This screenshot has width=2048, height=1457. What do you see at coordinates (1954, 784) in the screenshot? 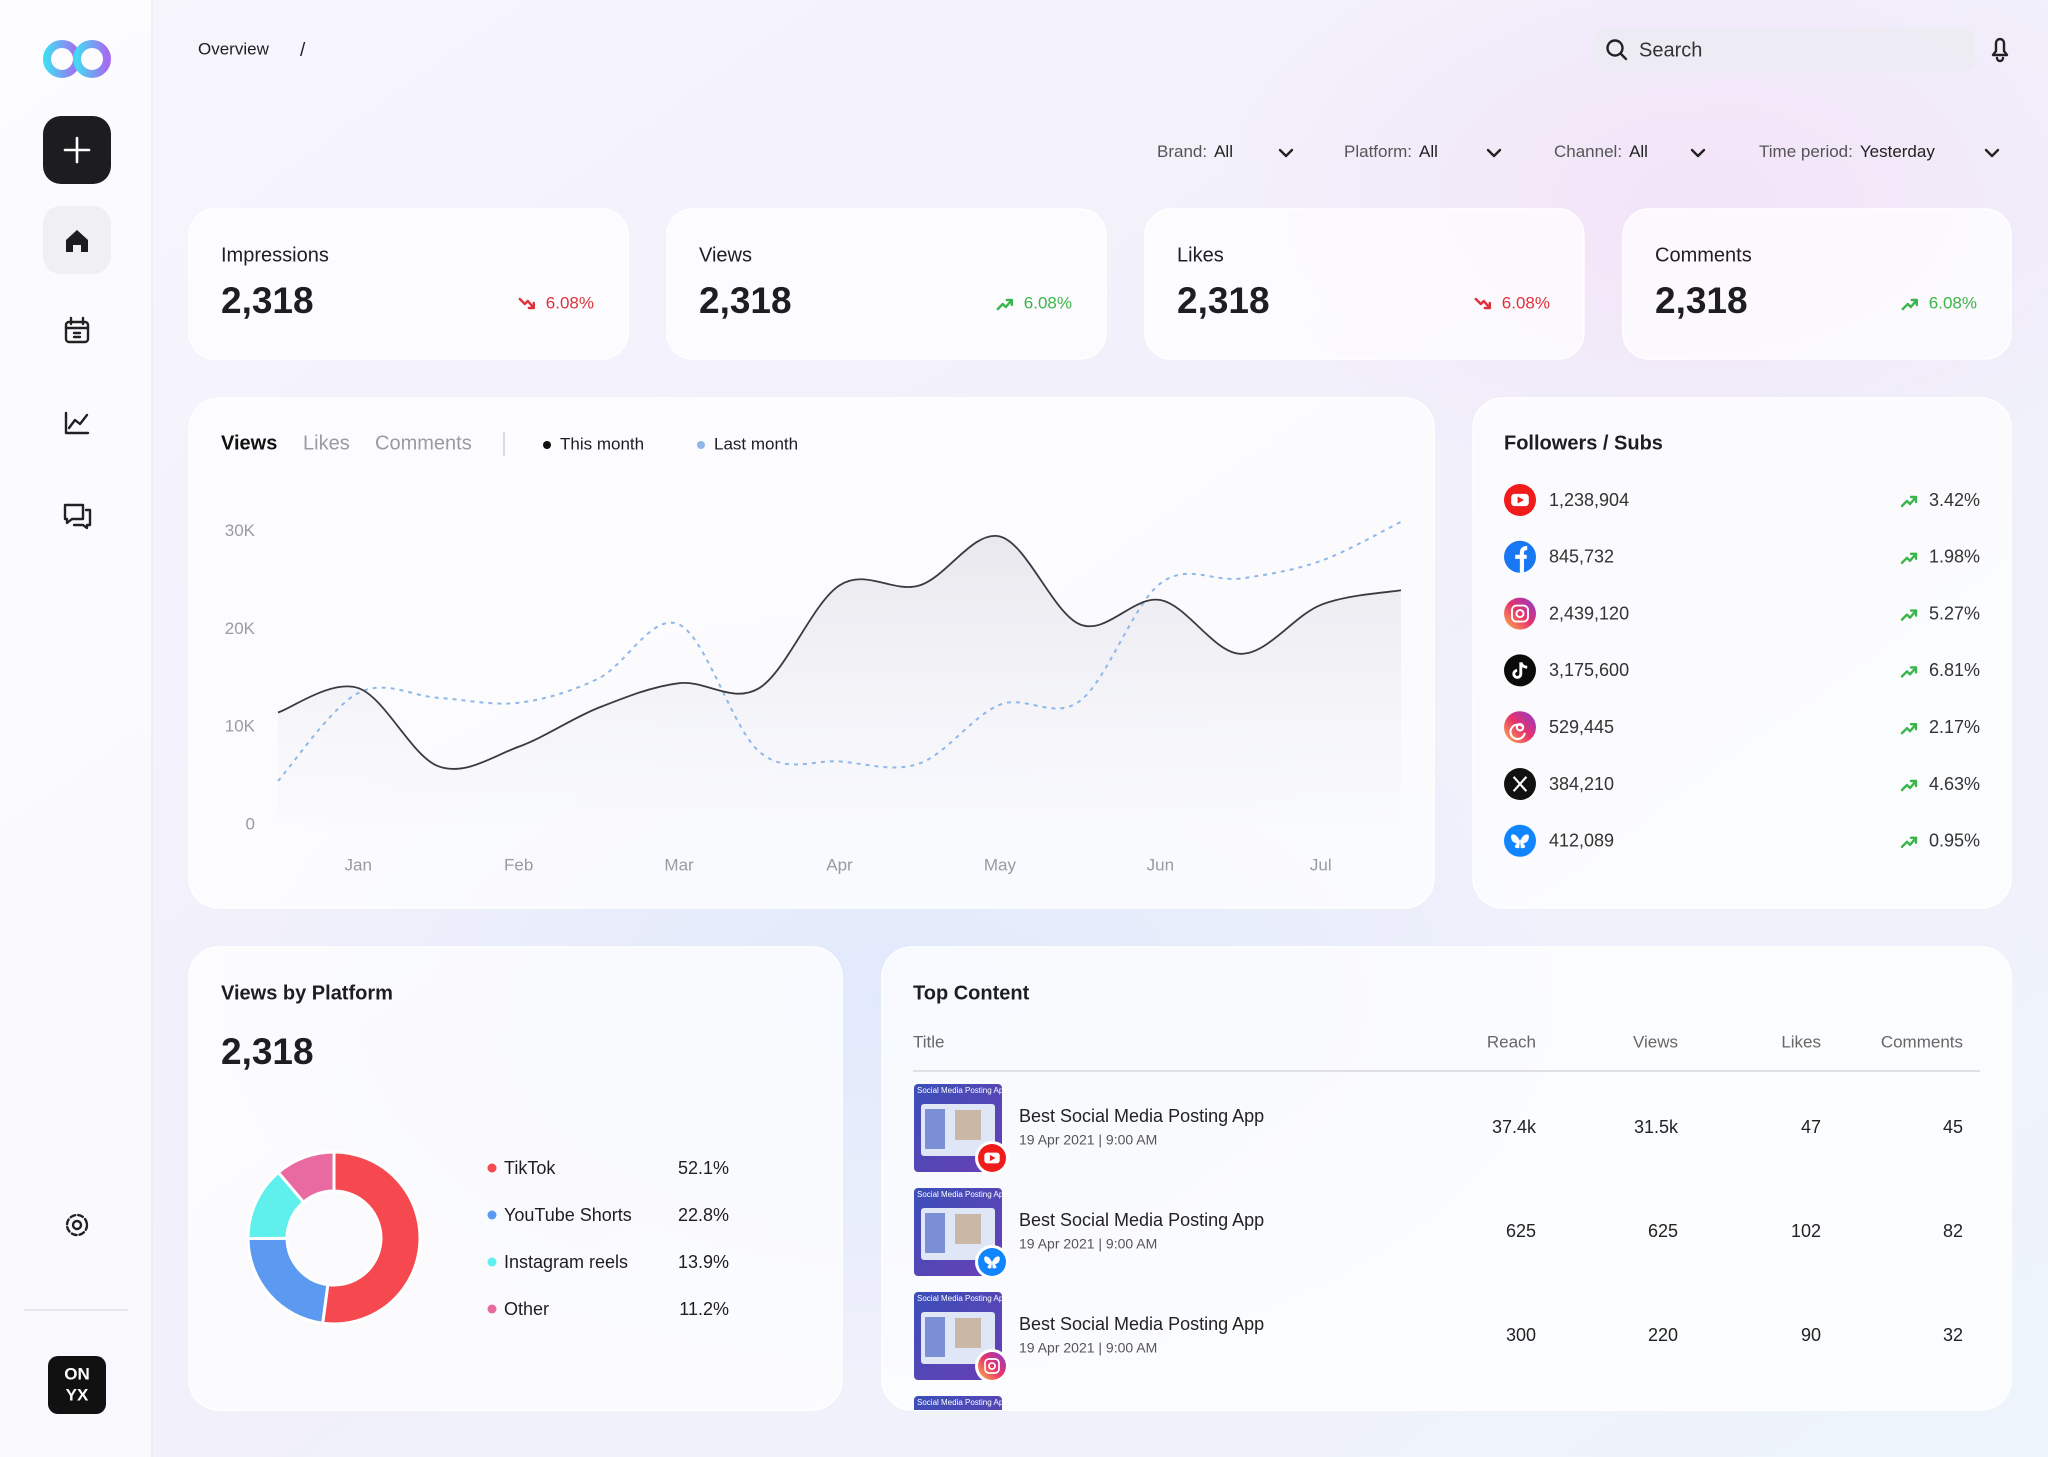
I see `follower-change: 4.63%` at bounding box center [1954, 784].